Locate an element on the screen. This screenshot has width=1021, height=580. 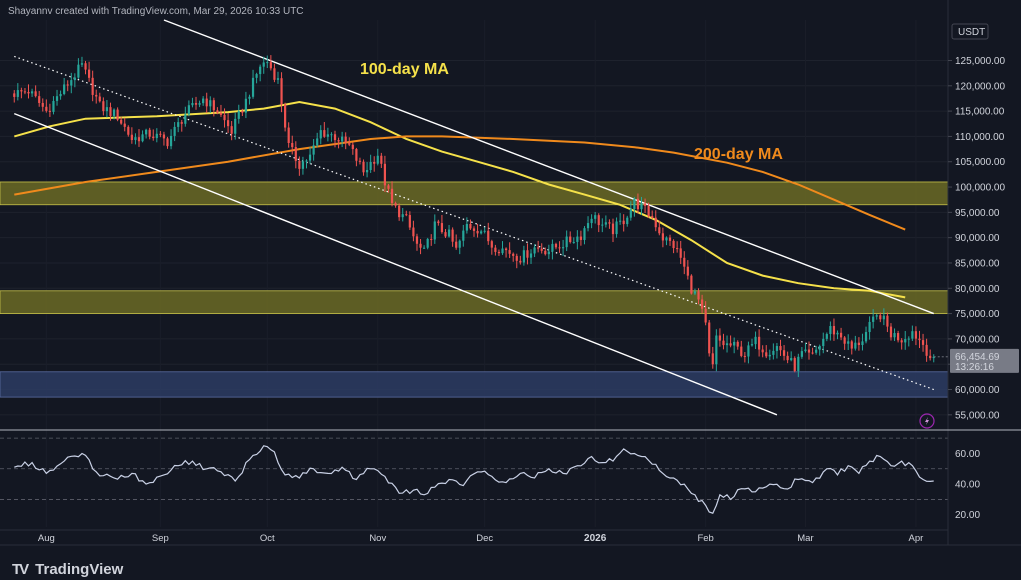
price-tick-label: 125,000.00 is located at coordinates (980, 61).